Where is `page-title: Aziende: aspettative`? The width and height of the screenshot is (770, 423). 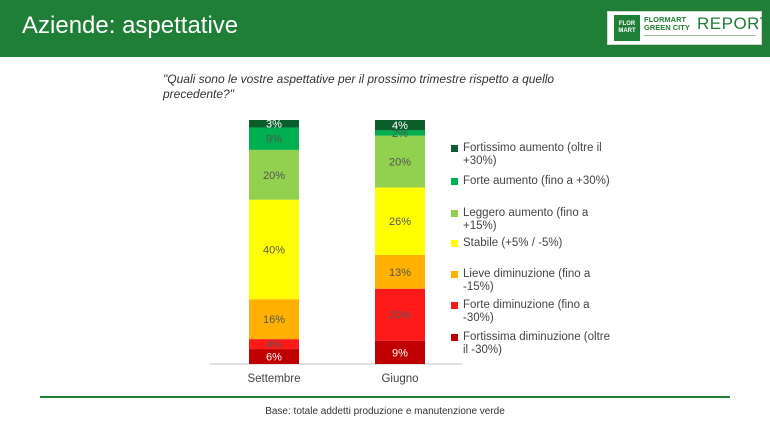 page-title: Aziende: aspettative is located at coordinates (130, 25).